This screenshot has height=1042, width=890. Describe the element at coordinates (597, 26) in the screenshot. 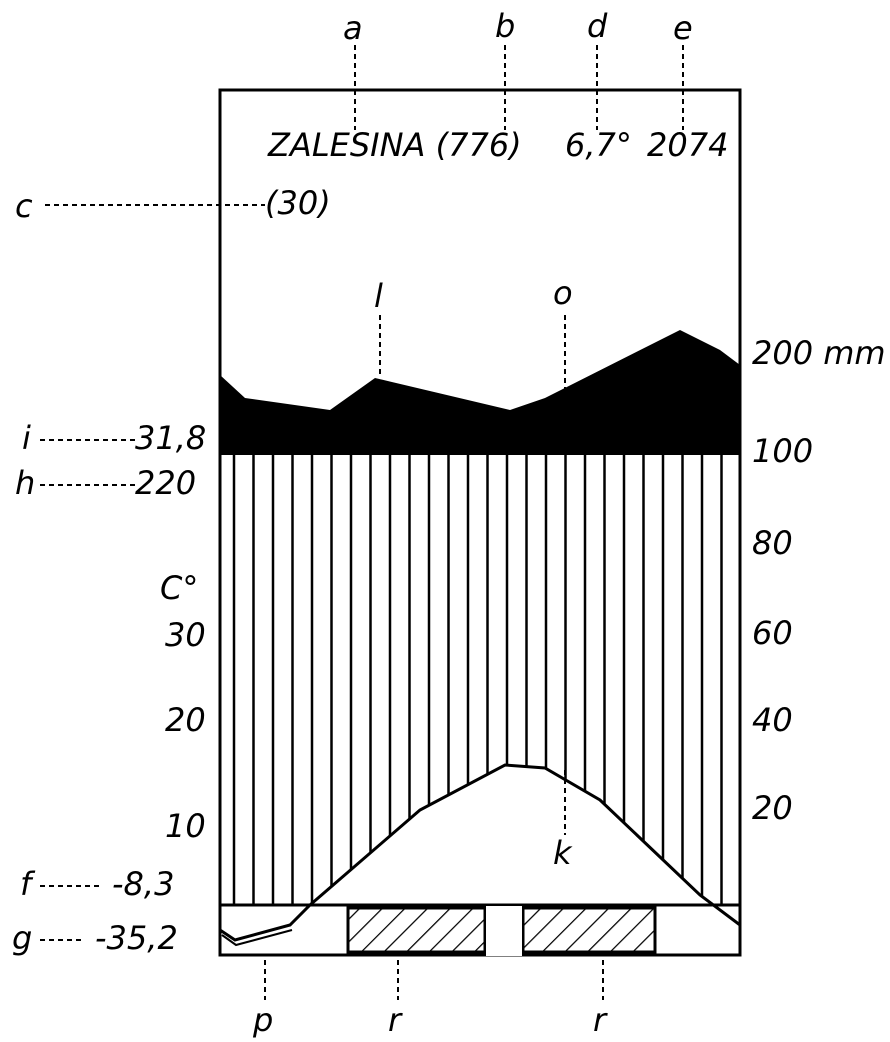

I see `letter: d` at that location.